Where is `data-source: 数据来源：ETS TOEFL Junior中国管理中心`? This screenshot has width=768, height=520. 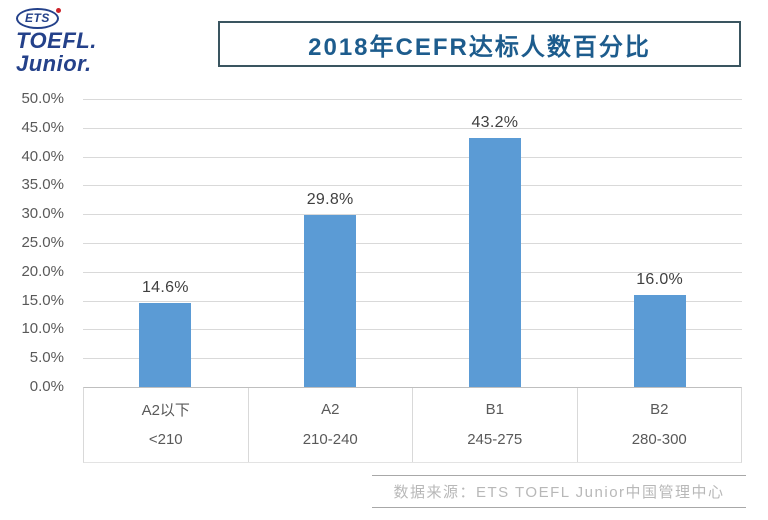
data-source: 数据来源：ETS TOEFL Junior中国管理中心 is located at coordinates (559, 491).